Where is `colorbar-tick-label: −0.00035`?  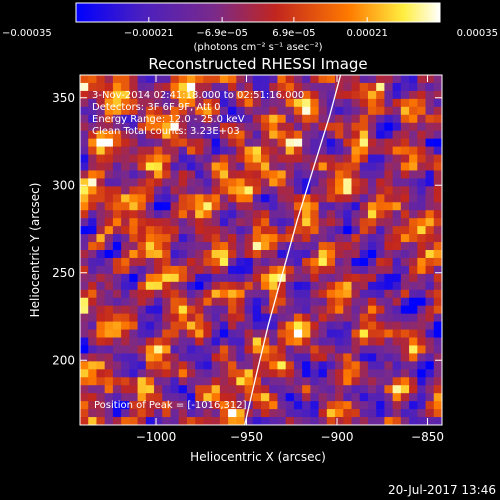 colorbar-tick-label: −0.00035 is located at coordinates (27, 33).